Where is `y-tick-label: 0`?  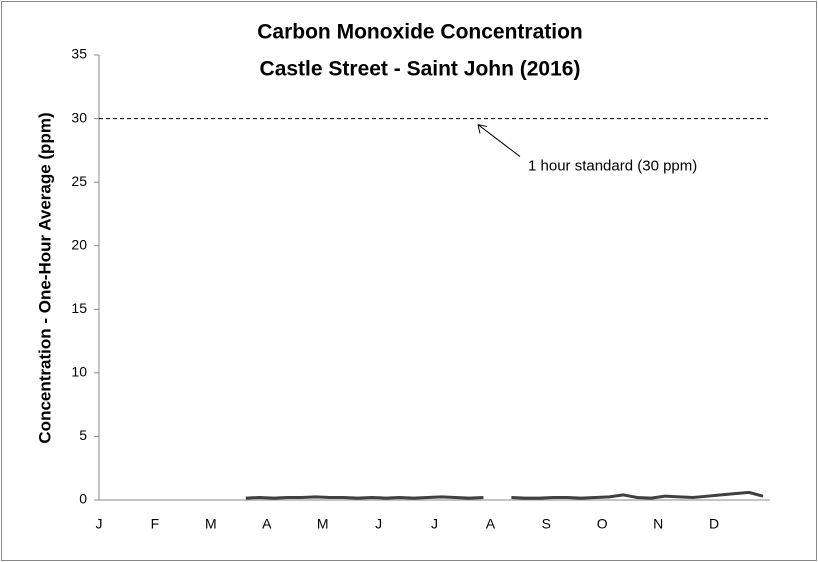 y-tick-label: 0 is located at coordinates (83, 499).